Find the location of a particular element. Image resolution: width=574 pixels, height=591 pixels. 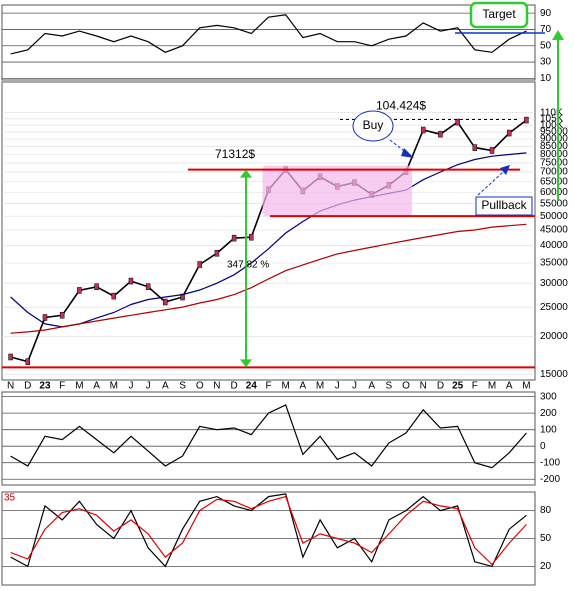

y-tick-label: 10 is located at coordinates (546, 78).